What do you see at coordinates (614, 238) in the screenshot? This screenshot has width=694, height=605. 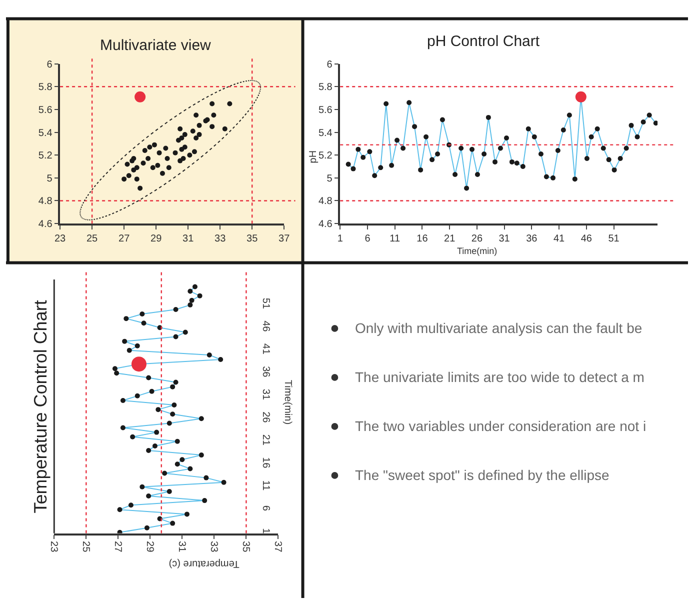 I see `x-tick-label: 51` at bounding box center [614, 238].